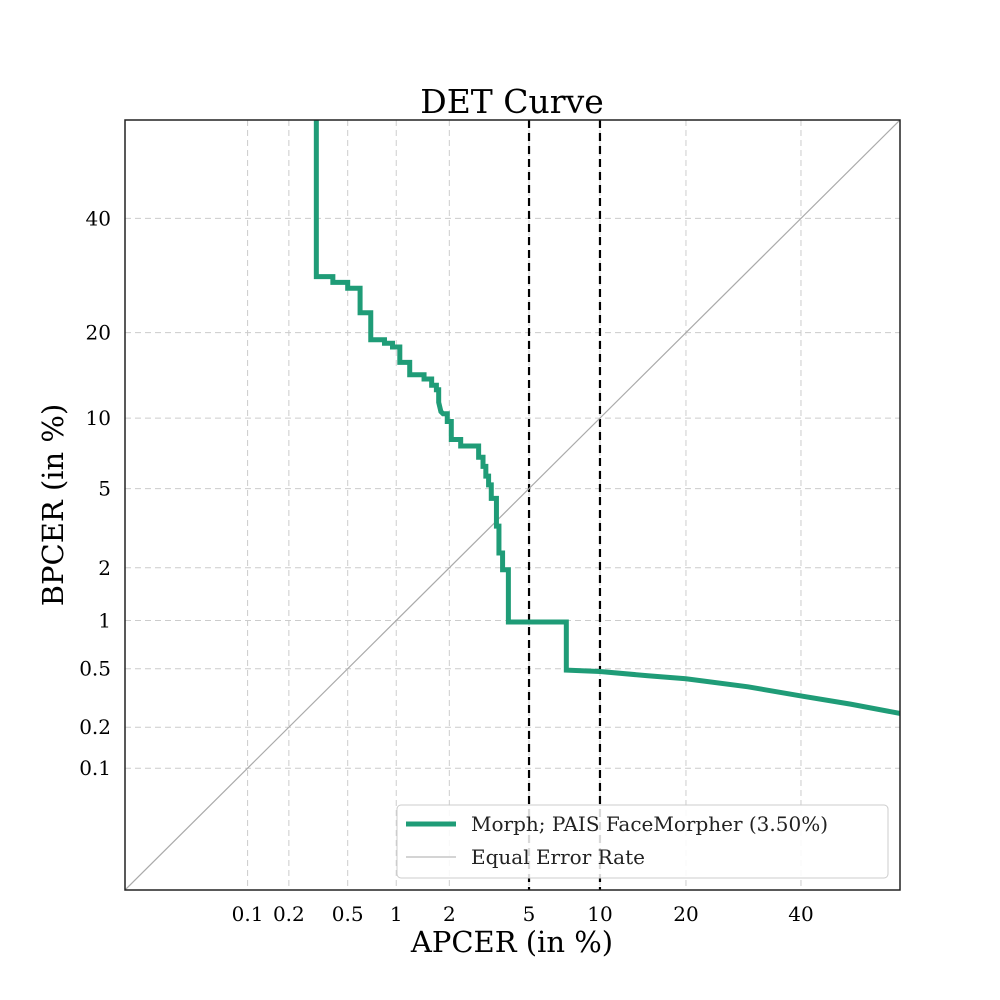 This screenshot has height=1000, width=1000. What do you see at coordinates (599, 914) in the screenshot?
I see `x-tick-label: 10` at bounding box center [599, 914].